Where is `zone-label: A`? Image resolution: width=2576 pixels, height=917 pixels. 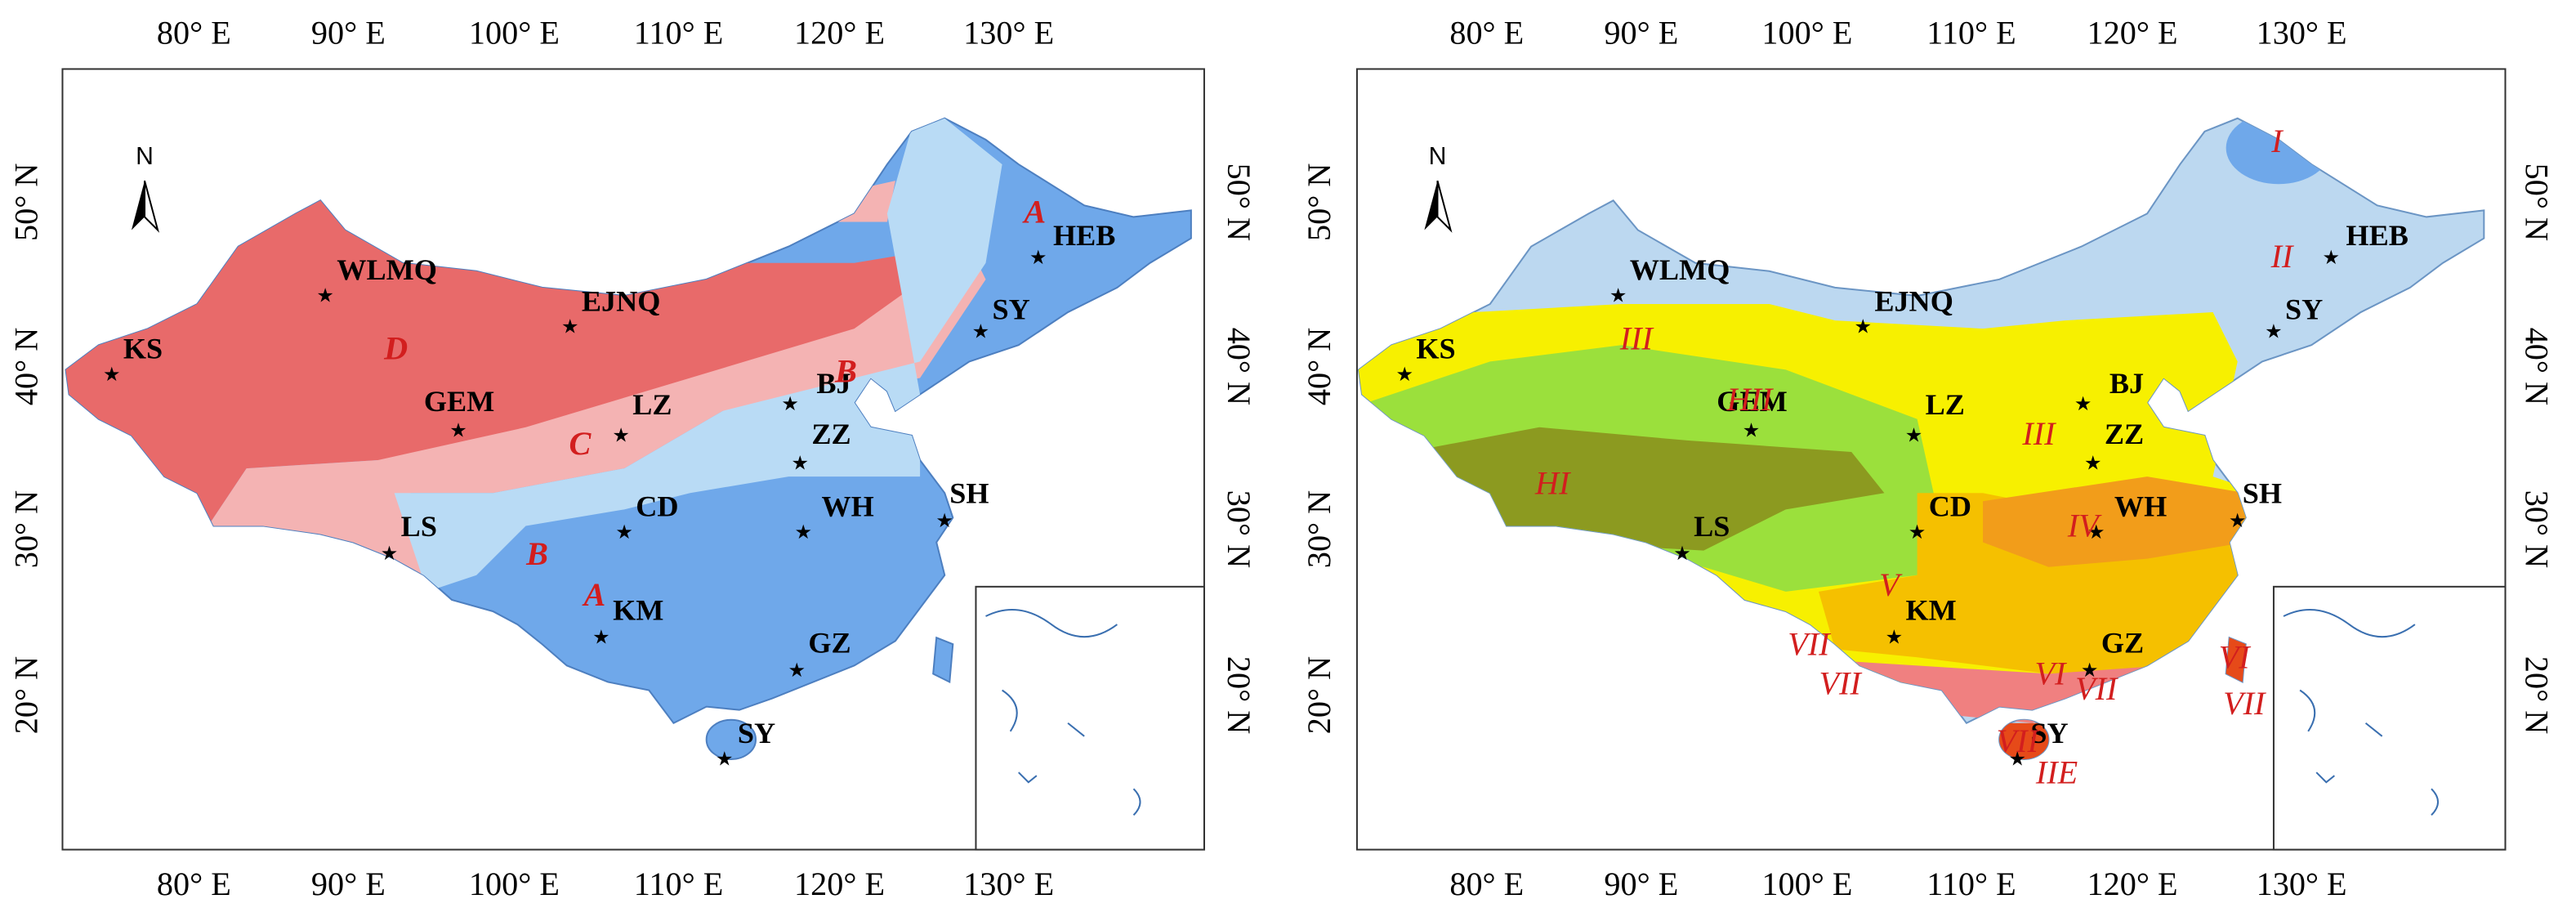
zone-label: A is located at coordinates (1033, 212).